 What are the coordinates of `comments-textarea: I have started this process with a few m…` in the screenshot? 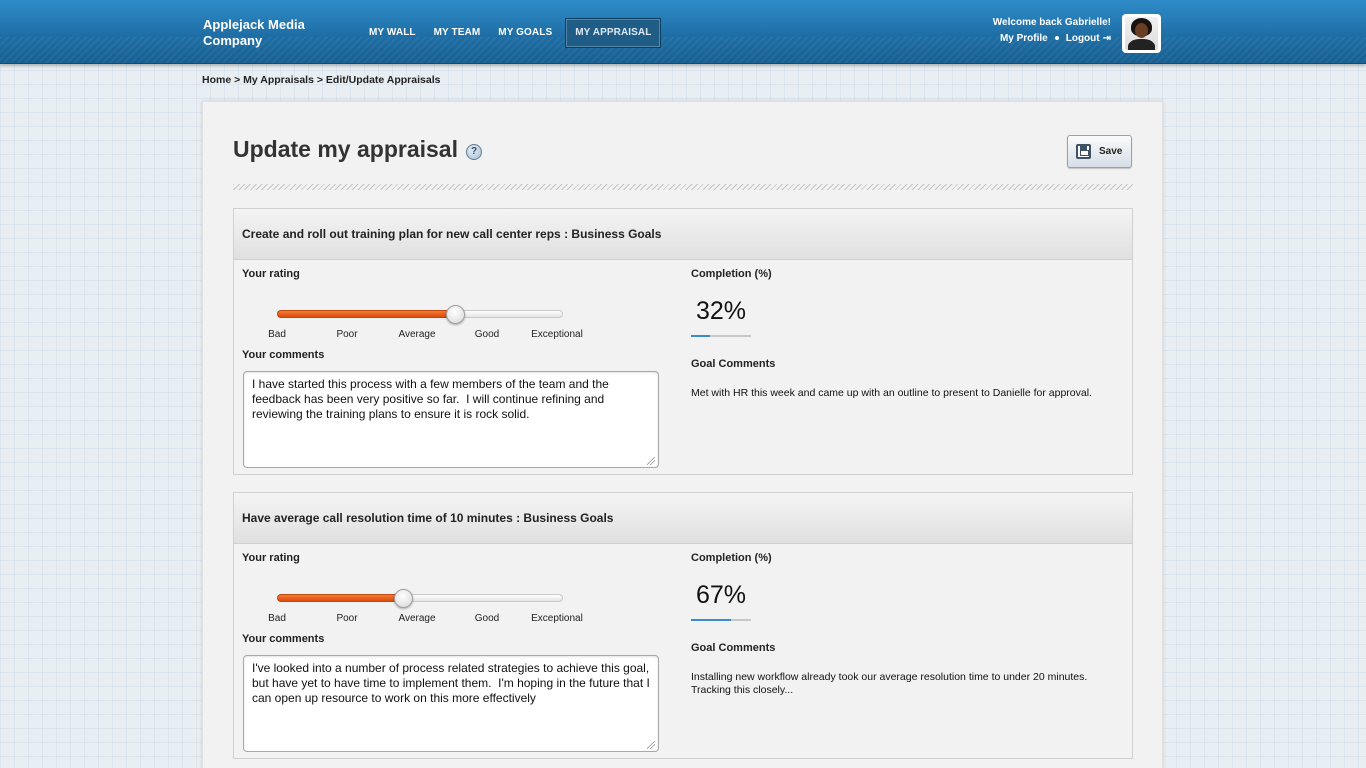 It's located at (451, 419).